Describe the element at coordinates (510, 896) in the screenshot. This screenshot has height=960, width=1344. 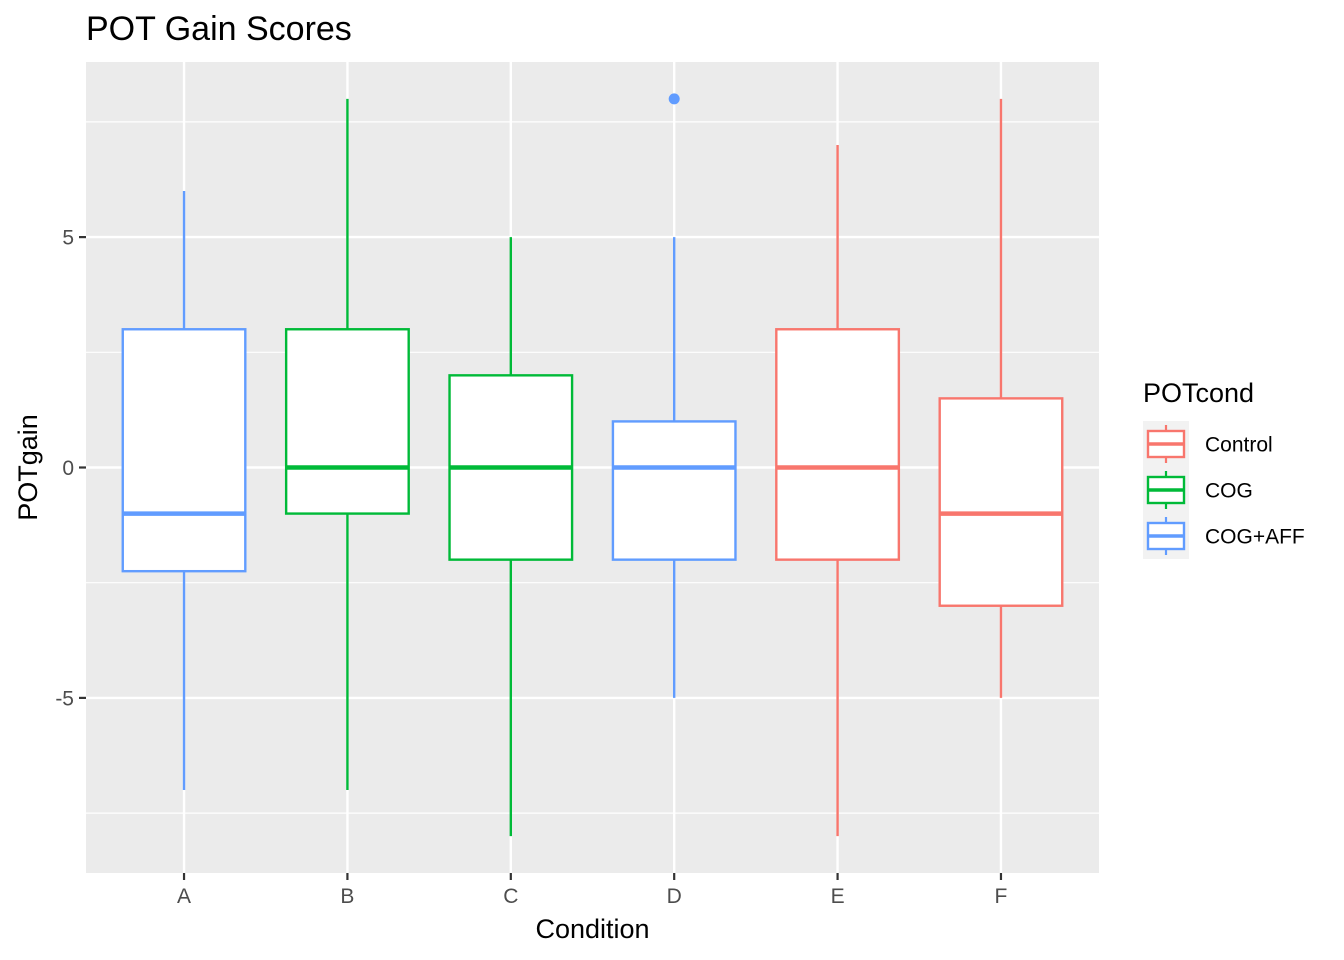
I see `x-tick-label: C` at that location.